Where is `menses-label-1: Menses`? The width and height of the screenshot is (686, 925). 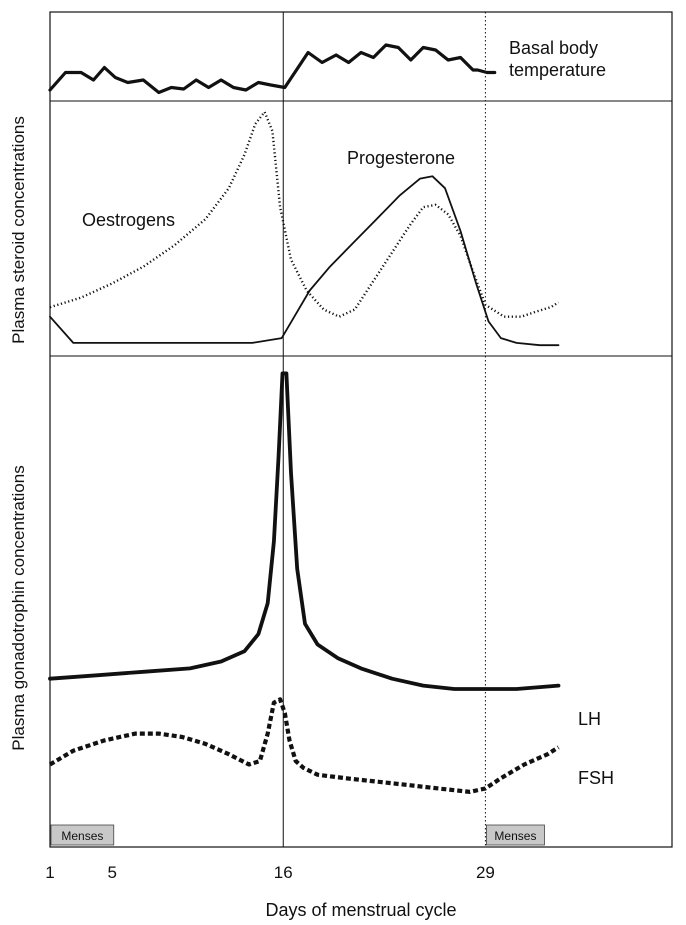
menses-label-1: Menses is located at coordinates (82, 836).